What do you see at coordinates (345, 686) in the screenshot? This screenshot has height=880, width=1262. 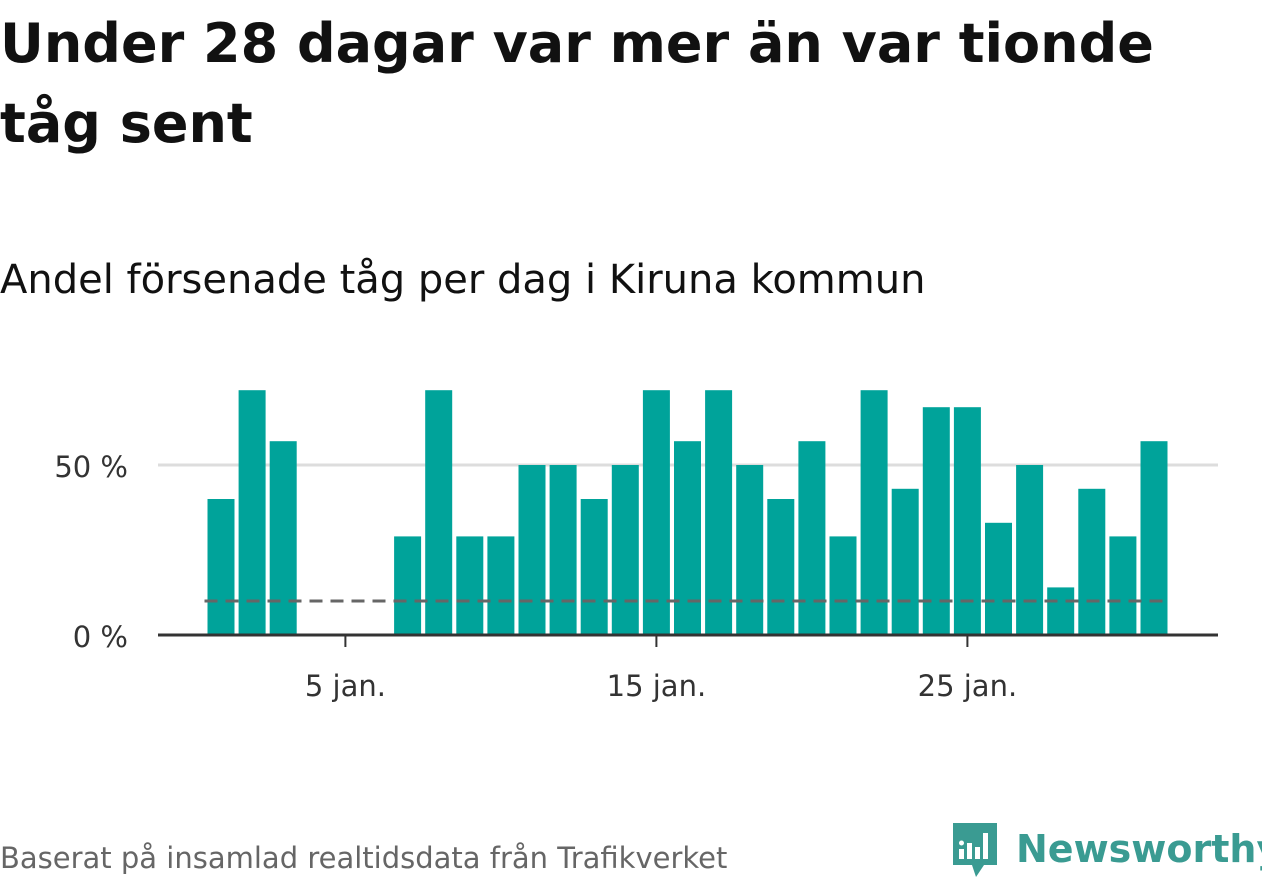 I see `x-tick-label: 5 jan.` at bounding box center [345, 686].